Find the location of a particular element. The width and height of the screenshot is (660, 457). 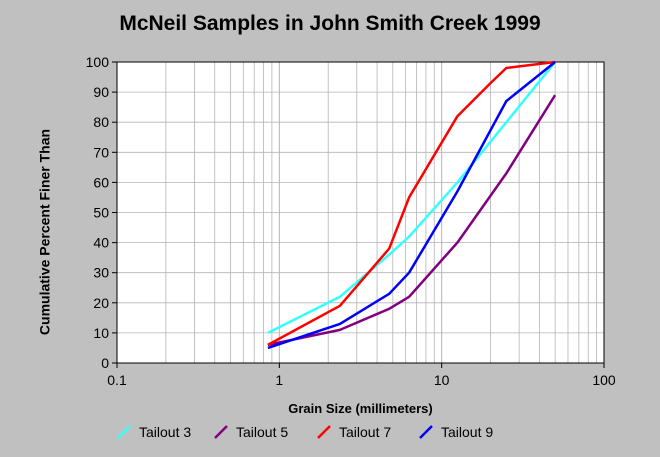

y-tick-label: 100 is located at coordinates (98, 62).